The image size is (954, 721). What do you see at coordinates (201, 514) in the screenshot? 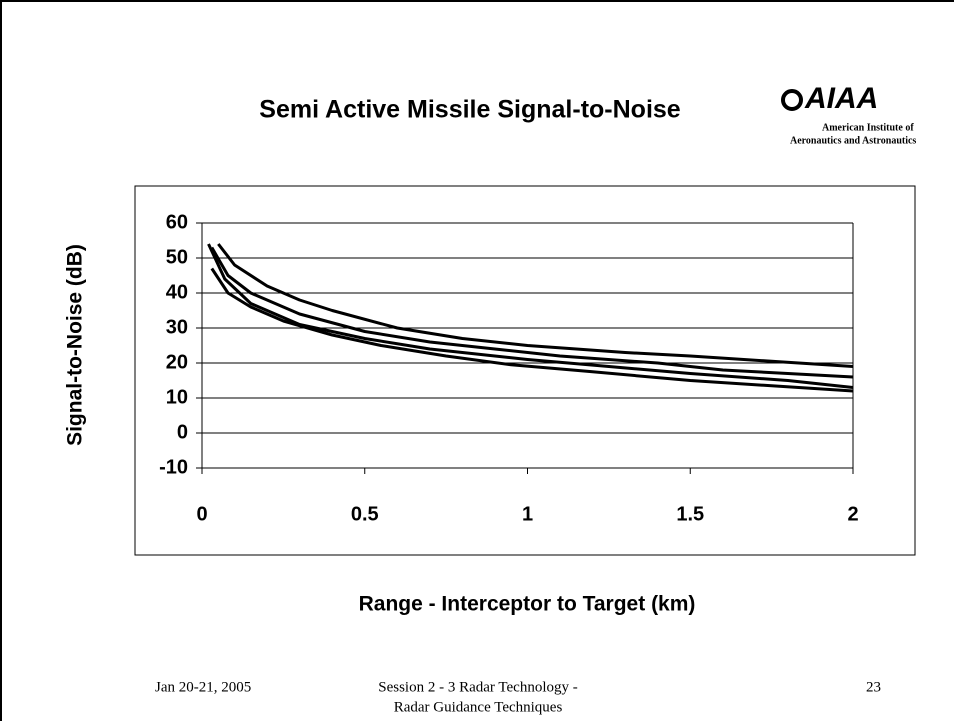
I see `x-tick-label: 0` at bounding box center [201, 514].